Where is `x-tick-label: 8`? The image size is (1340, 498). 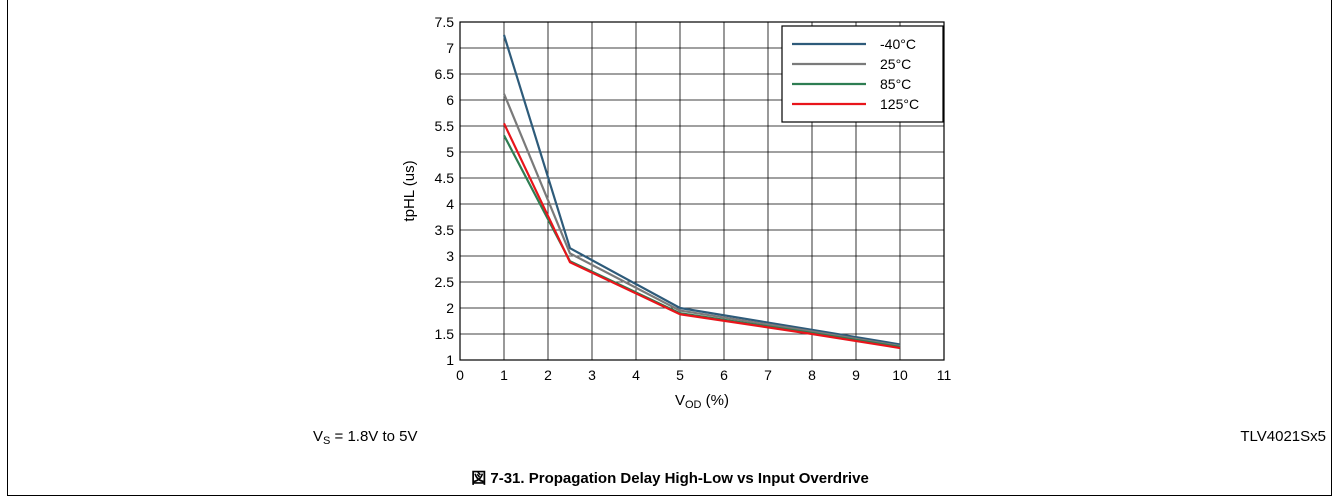
x-tick-label: 8 is located at coordinates (812, 375).